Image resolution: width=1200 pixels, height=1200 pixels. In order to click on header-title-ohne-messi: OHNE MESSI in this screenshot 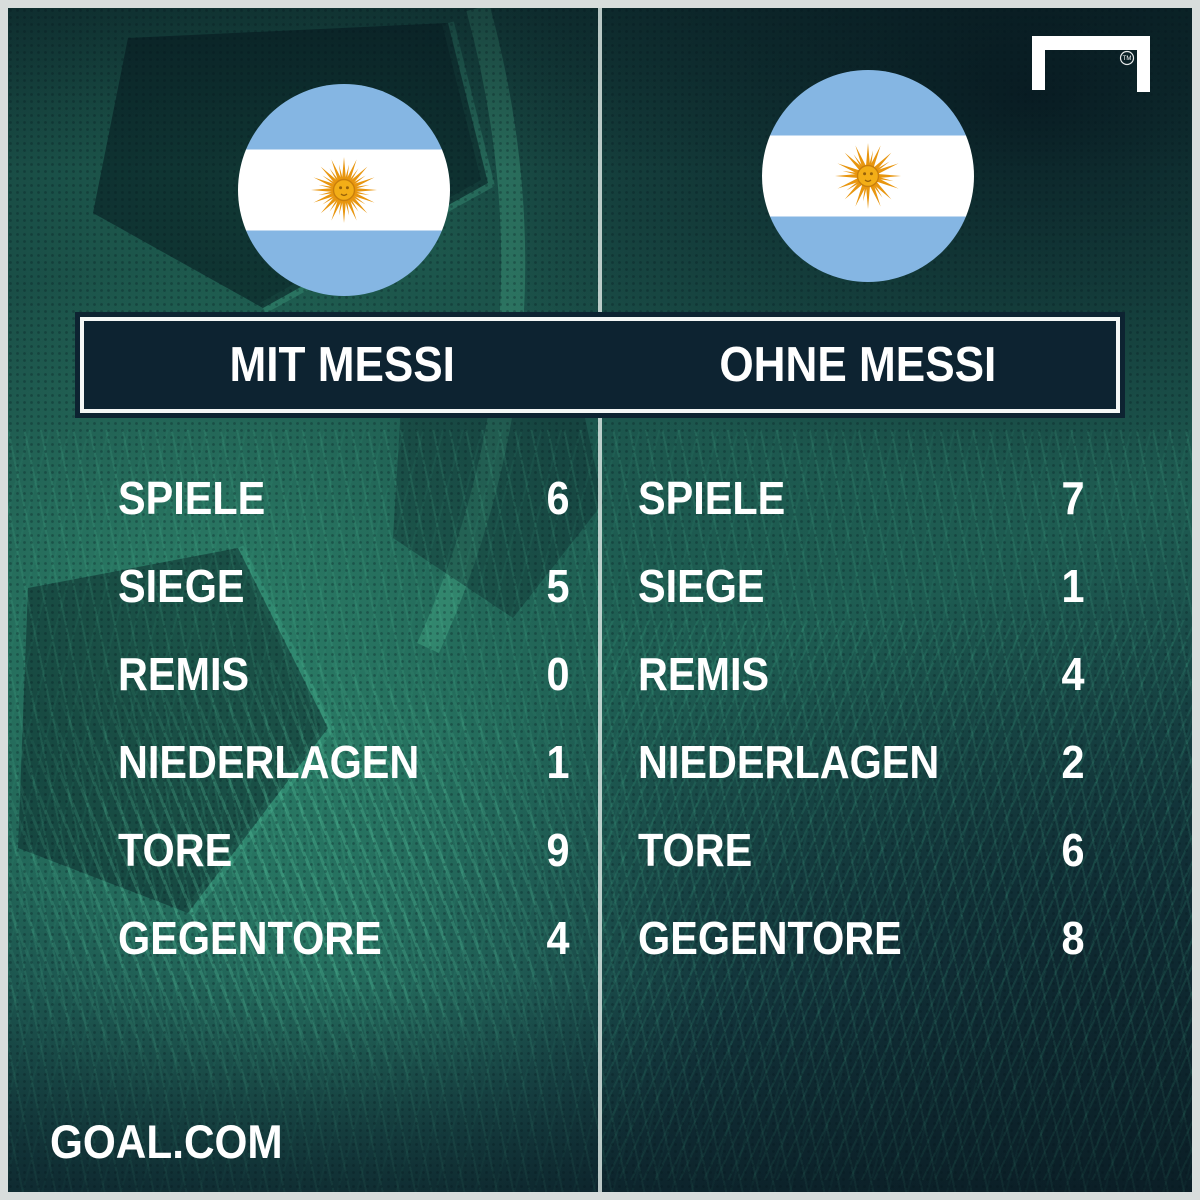, I will do `click(858, 365)`.